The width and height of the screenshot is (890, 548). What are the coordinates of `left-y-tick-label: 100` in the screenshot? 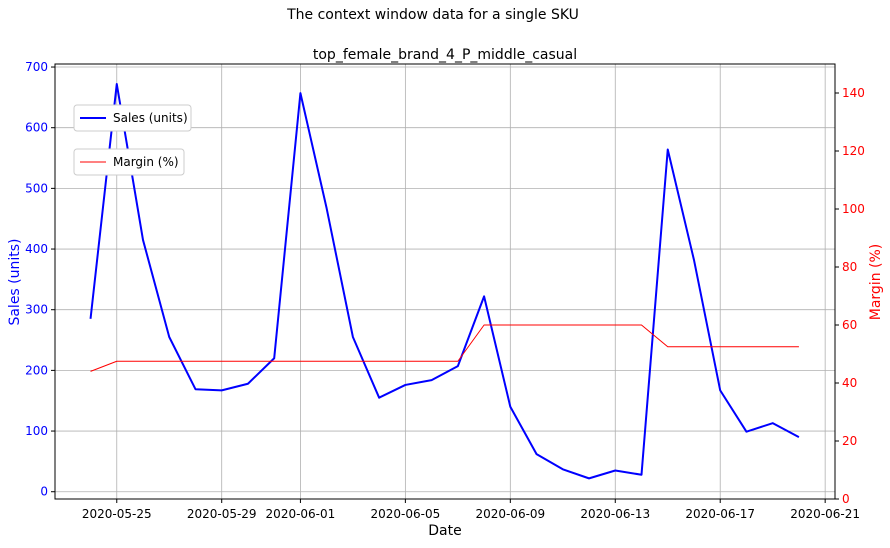 It's located at (36, 431).